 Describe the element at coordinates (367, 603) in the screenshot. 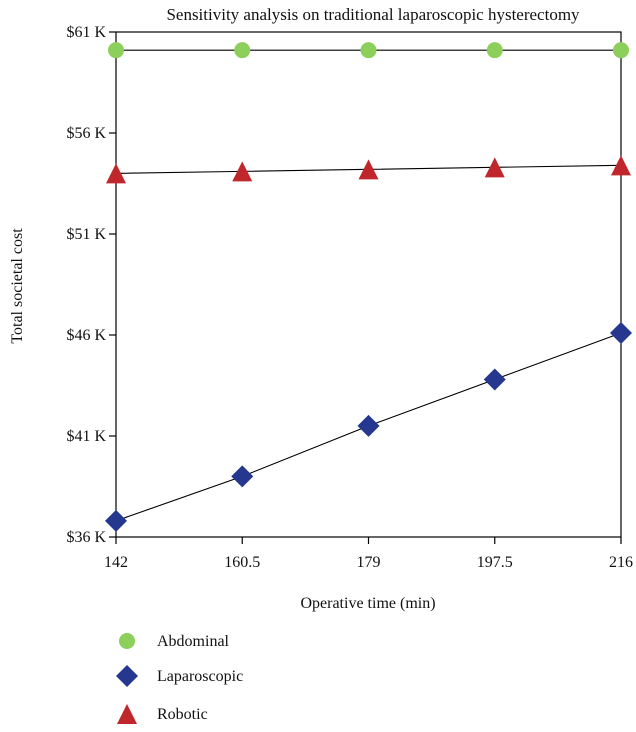

I see `x-axis-label: Operative time (min)` at that location.